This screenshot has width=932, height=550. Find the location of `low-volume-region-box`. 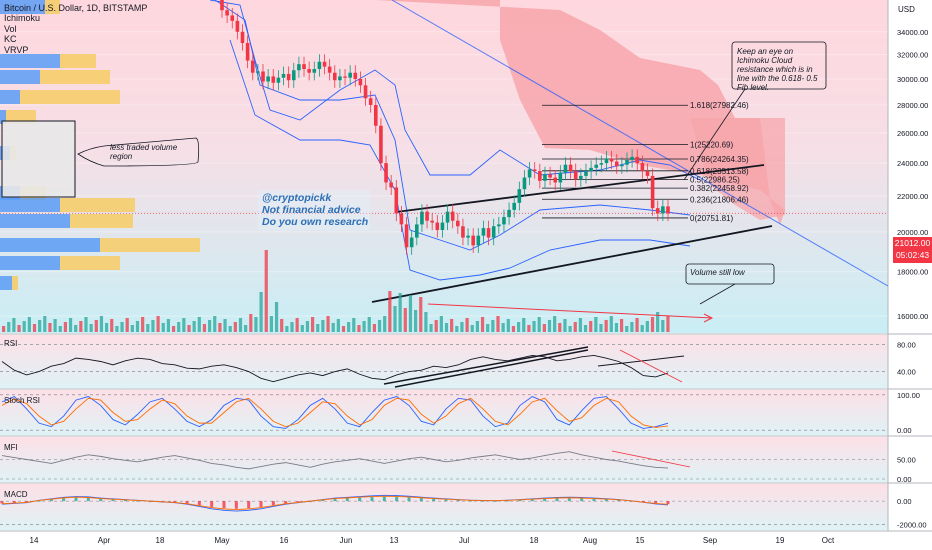

low-volume-region-box is located at coordinates (38, 159).